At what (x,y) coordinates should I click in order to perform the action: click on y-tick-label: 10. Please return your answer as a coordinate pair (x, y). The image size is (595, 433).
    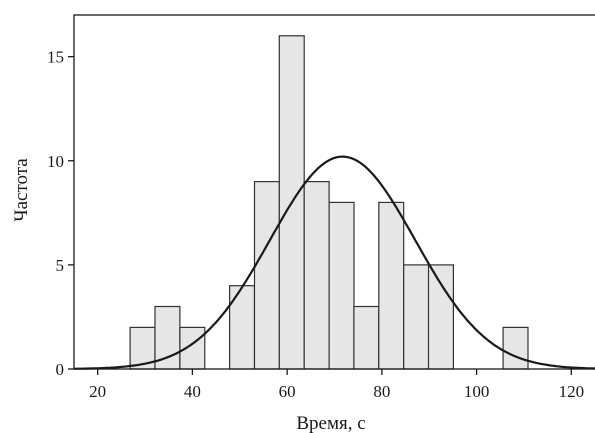
    Looking at the image, I should click on (55, 161).